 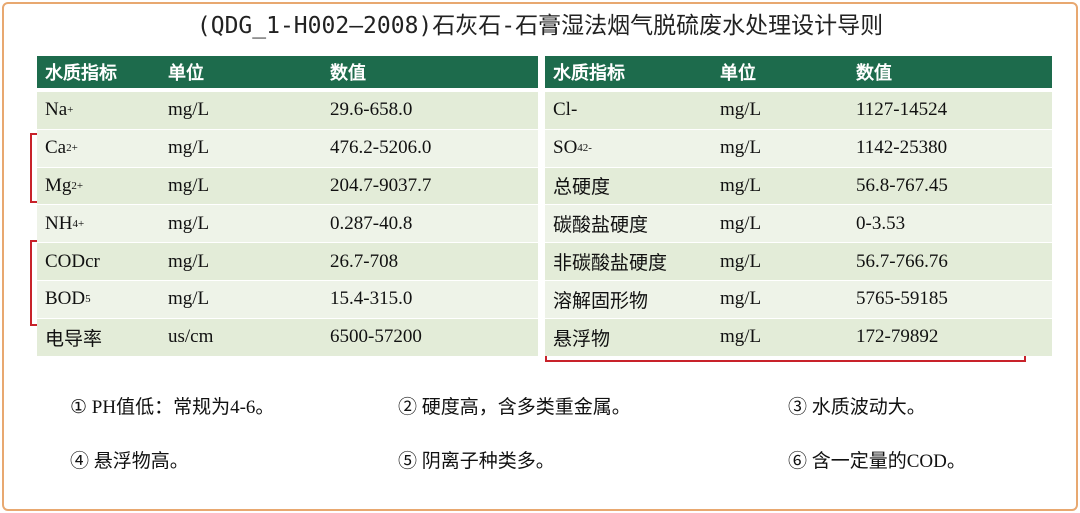 What do you see at coordinates (587, 148) in the screenshot?
I see `superscript: 2-` at bounding box center [587, 148].